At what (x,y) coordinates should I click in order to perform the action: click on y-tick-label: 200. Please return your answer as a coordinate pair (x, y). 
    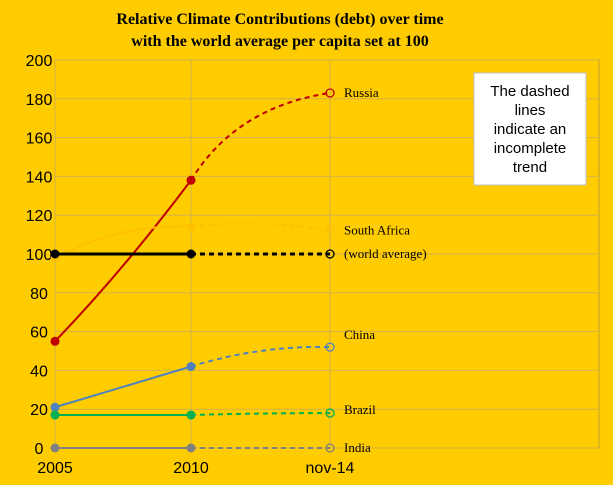
    Looking at the image, I should click on (39, 61).